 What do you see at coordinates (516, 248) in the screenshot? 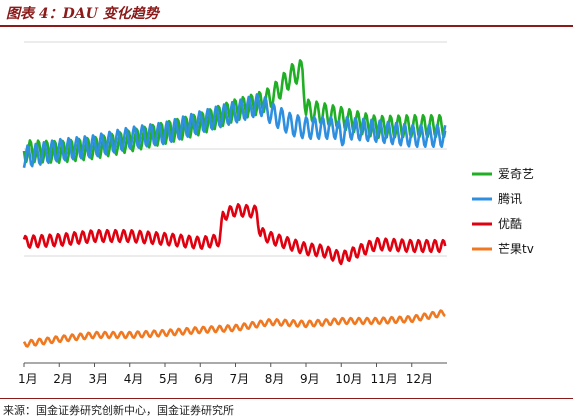
I see `legend-label: 芒果tv` at bounding box center [516, 248].